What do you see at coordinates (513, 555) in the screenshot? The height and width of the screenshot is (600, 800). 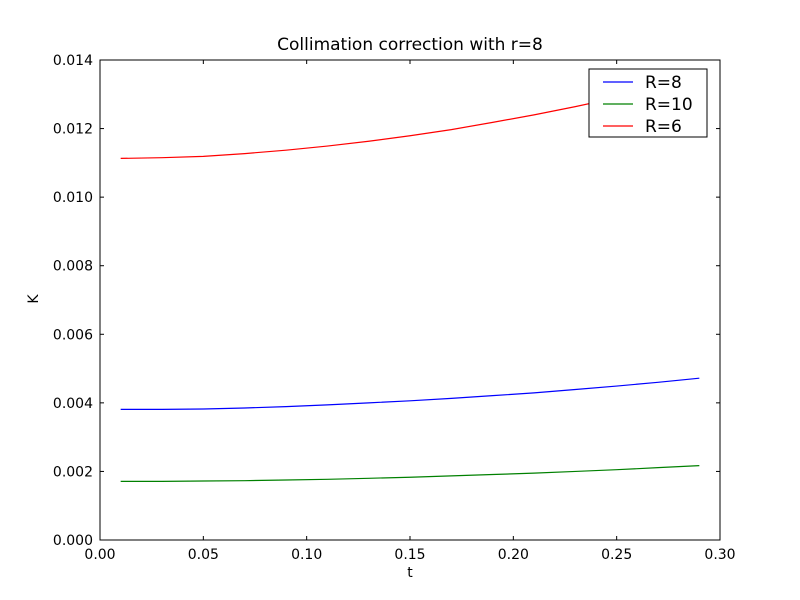 I see `x-tick-label: 0.20` at bounding box center [513, 555].